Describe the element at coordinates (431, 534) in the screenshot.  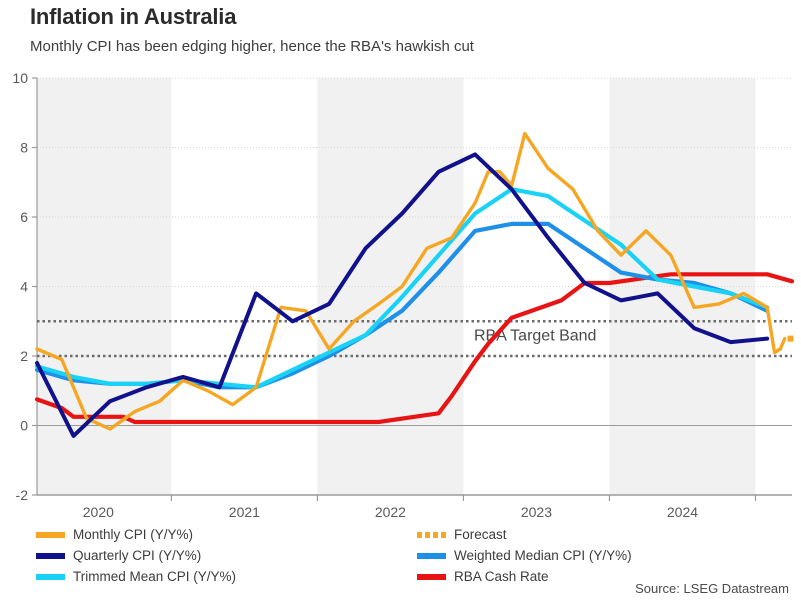
I see `legend-swatch-forecast` at that location.